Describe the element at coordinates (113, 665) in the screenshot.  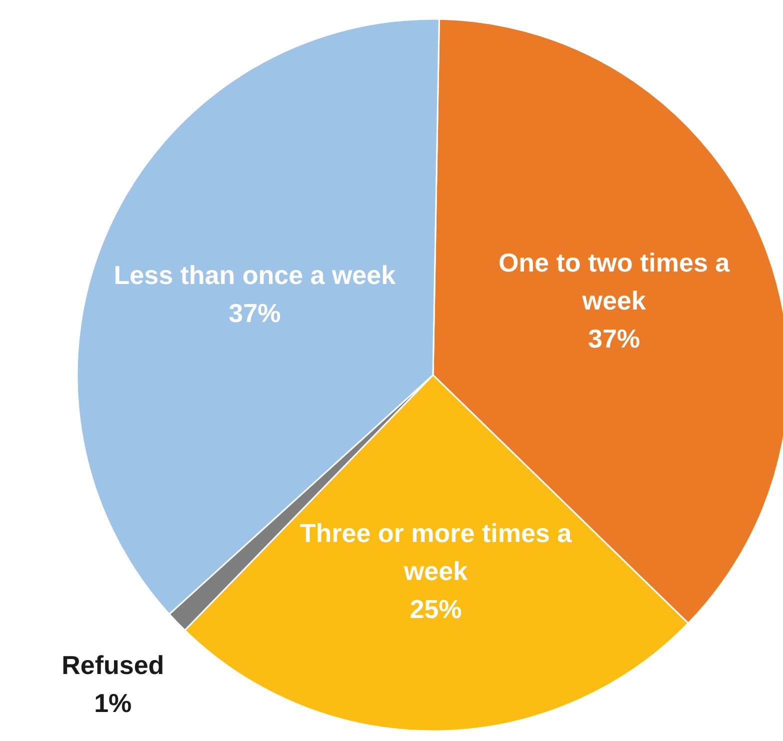
I see `slice-label: Refused` at that location.